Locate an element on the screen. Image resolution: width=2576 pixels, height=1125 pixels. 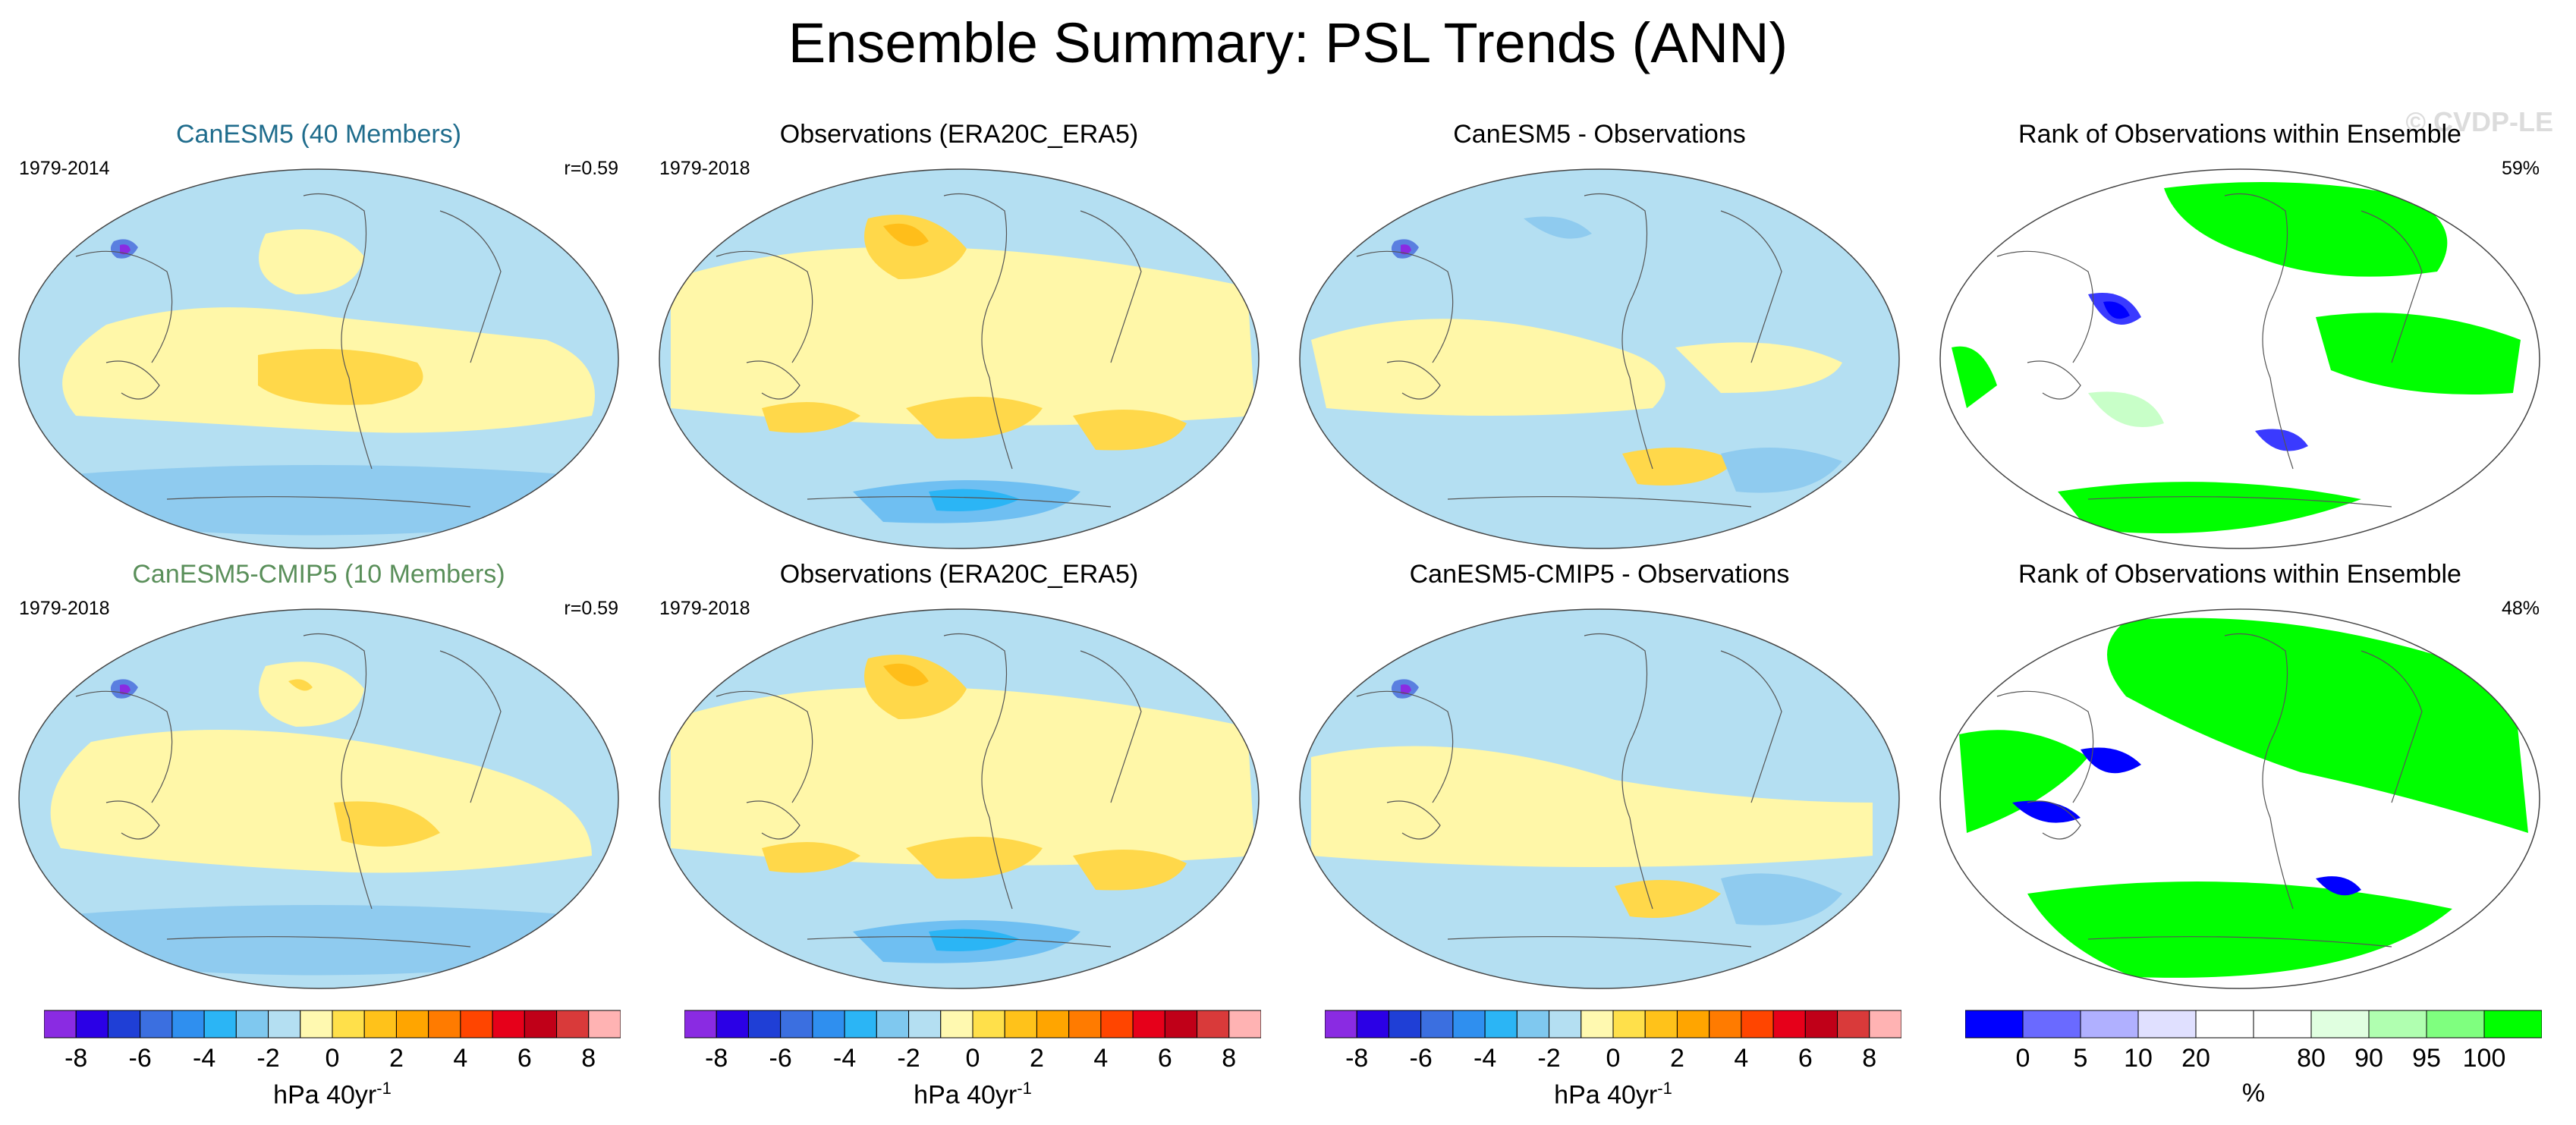
colorbar-tick-label: 100 is located at coordinates (2484, 1058).